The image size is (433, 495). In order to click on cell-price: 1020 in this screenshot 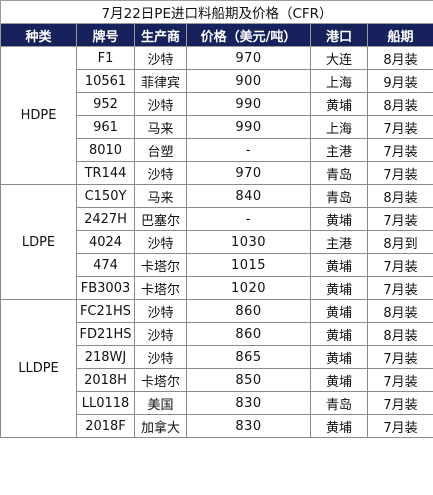, I will do `click(248, 288)`.